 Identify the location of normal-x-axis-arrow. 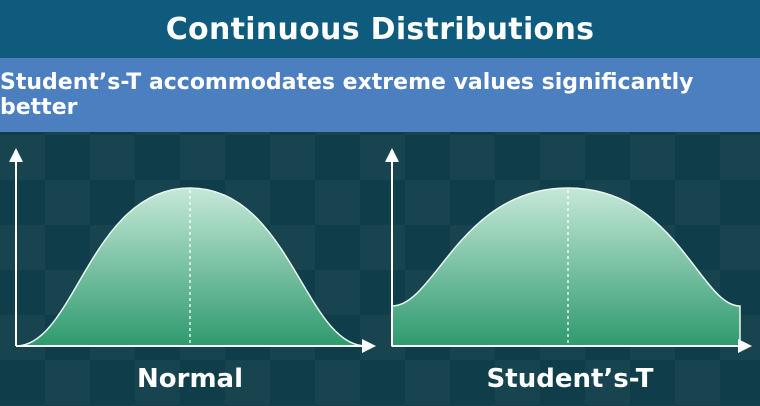
(369, 346).